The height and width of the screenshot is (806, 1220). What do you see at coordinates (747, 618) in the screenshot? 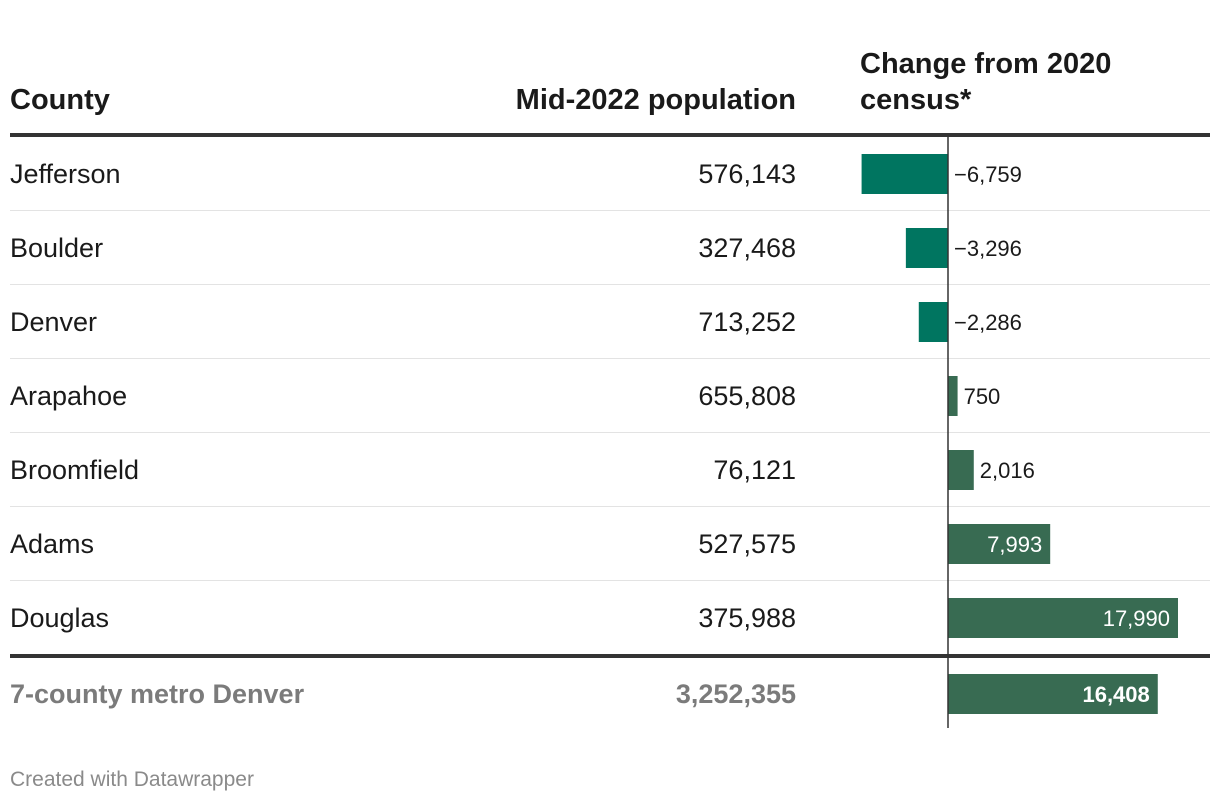
I see `population-value: 375,988` at bounding box center [747, 618].